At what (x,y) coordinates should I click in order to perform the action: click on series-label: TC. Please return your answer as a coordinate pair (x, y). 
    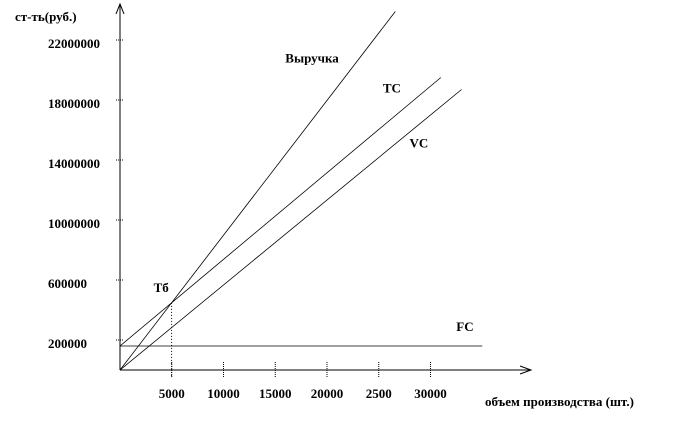
    Looking at the image, I should click on (392, 87).